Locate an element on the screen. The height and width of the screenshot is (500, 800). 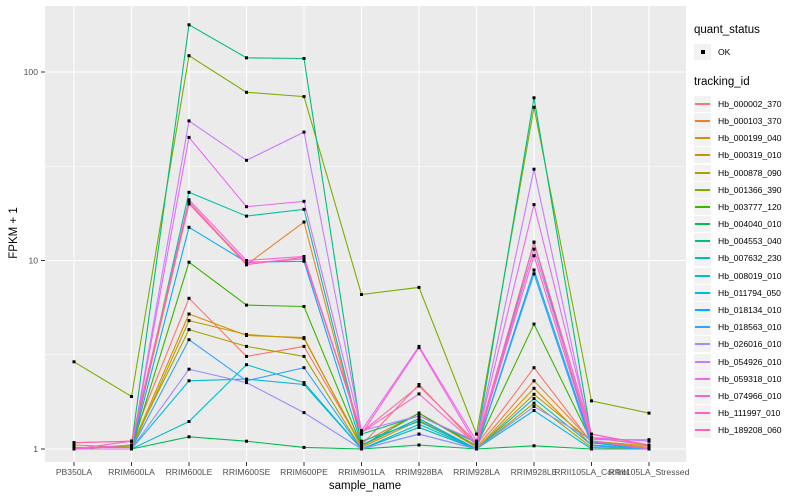
legend-item-tracking: Hb_011794_050 is located at coordinates (746, 292).